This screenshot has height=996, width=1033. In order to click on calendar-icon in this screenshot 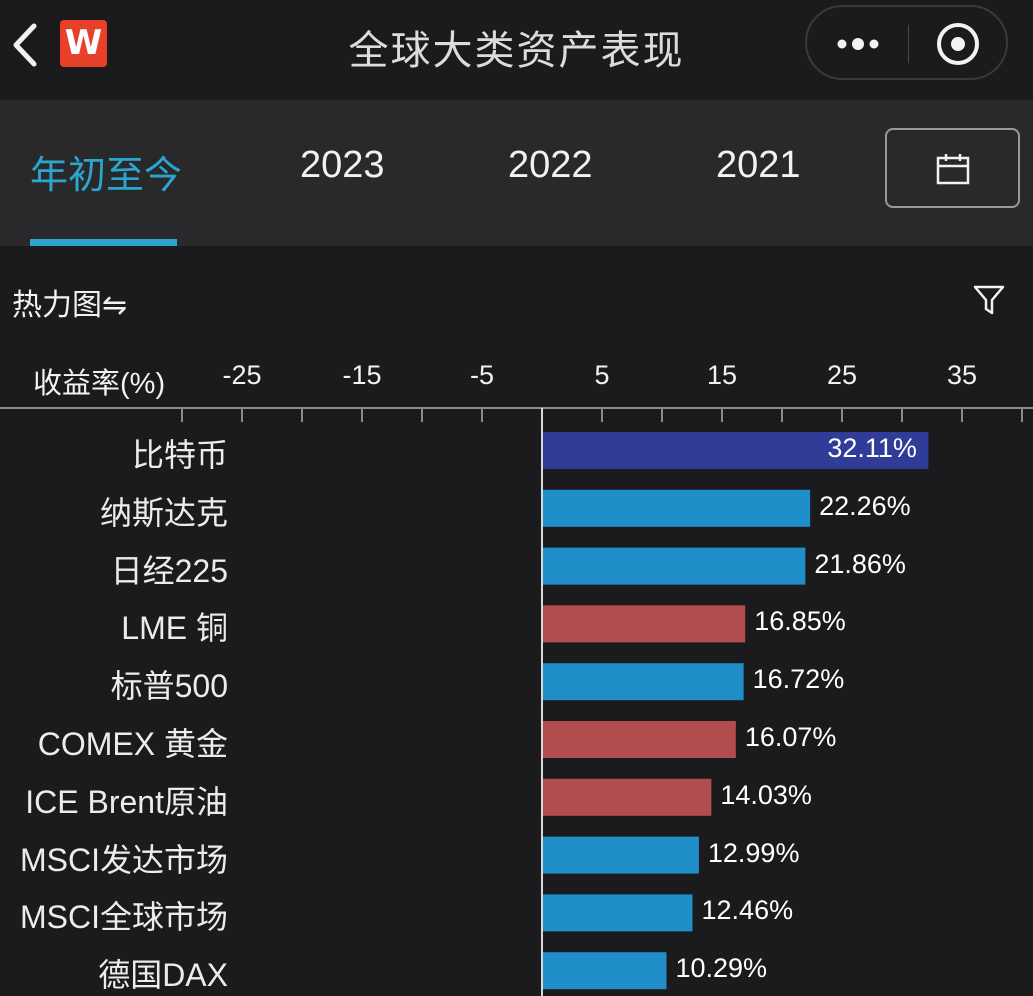, I will do `click(953, 169)`.